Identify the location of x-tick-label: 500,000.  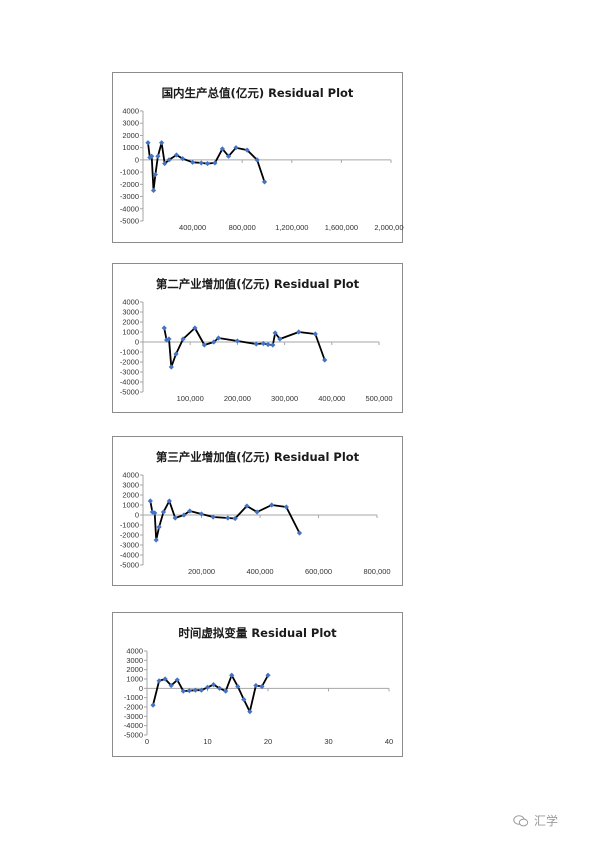
(378, 398).